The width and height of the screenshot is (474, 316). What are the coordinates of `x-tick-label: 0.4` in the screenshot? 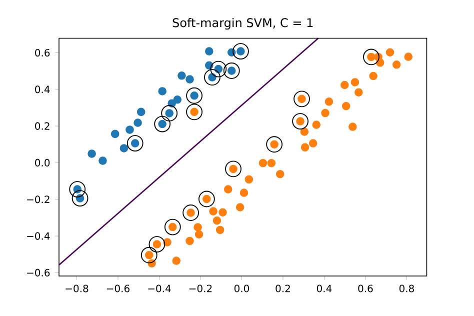 It's located at (324, 288).